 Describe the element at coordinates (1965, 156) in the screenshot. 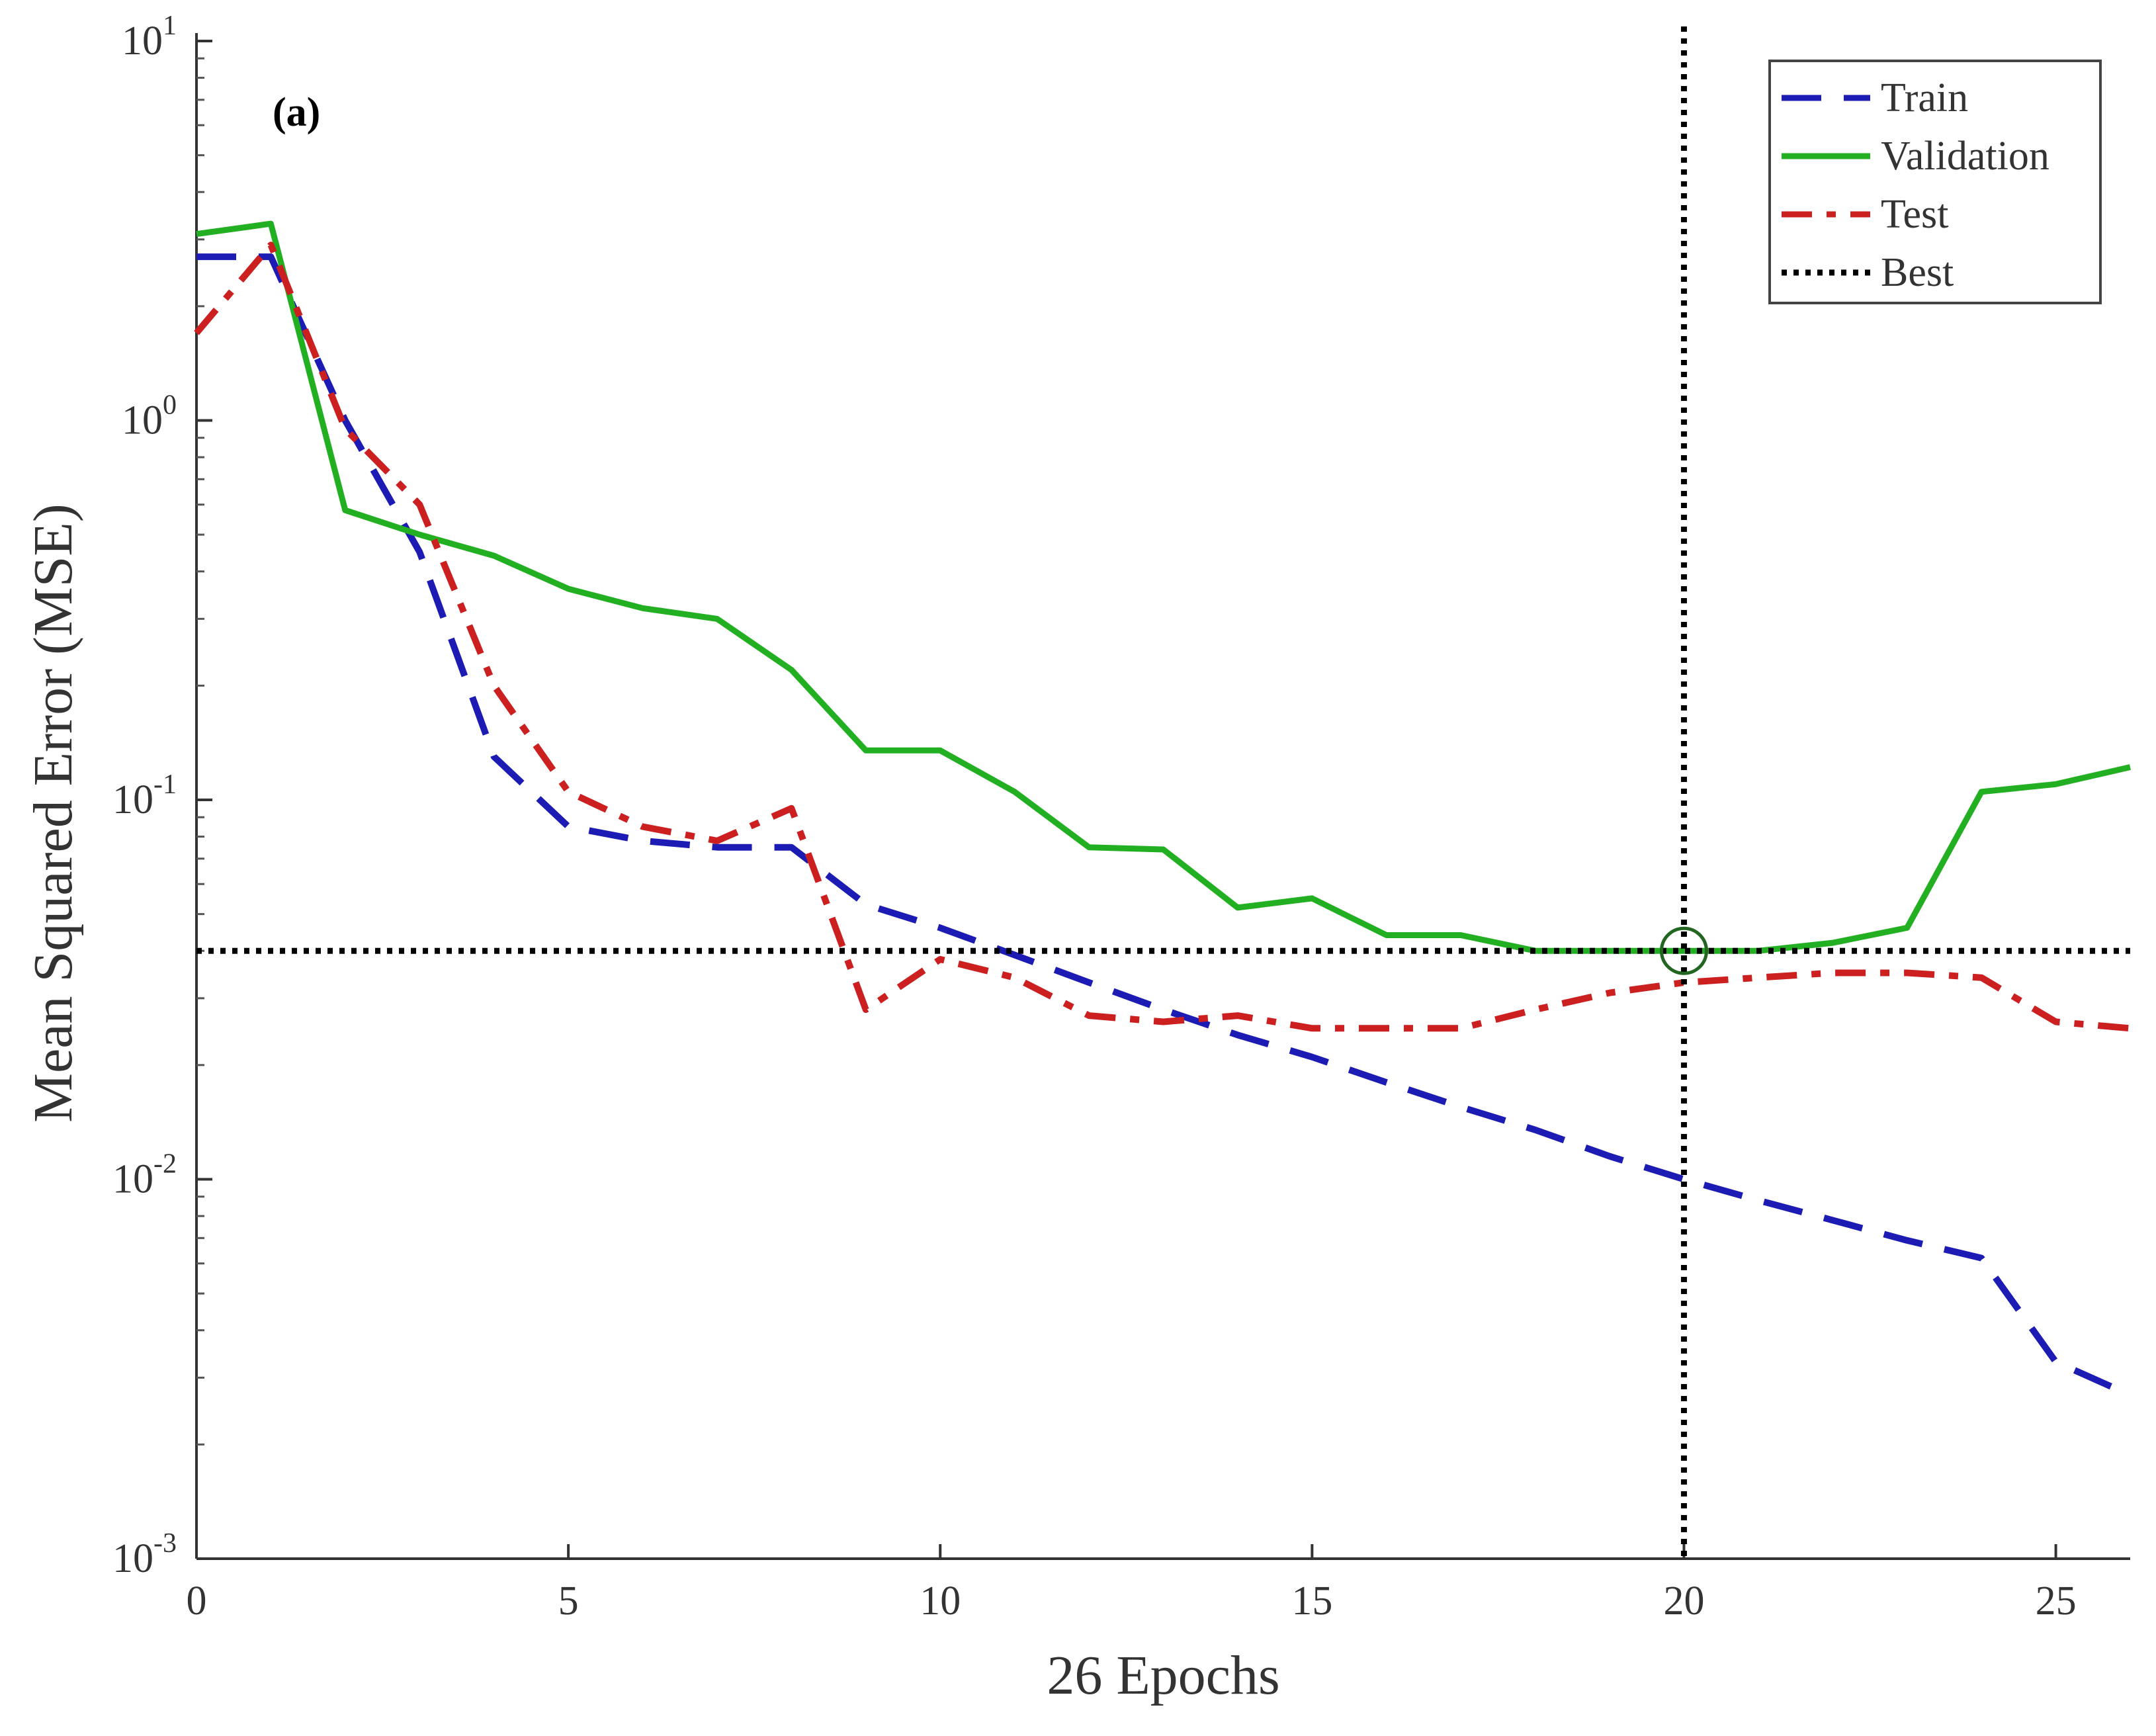

I see `legend-label-validation: Validation` at that location.